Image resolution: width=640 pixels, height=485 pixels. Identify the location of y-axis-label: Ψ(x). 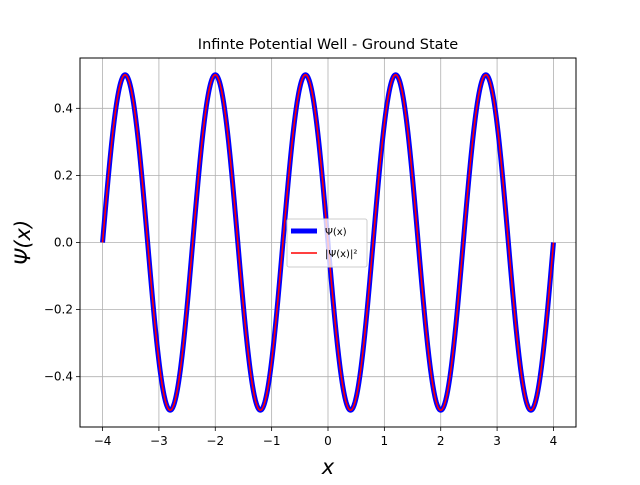
(23, 242).